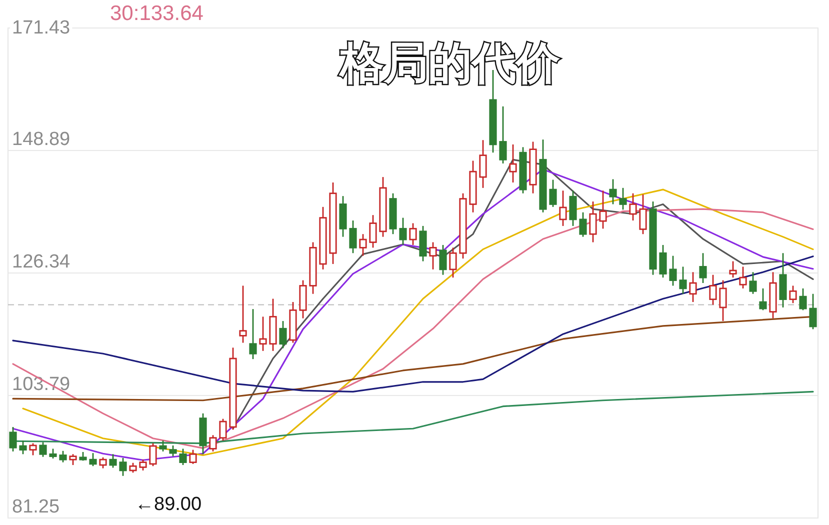 The height and width of the screenshot is (525, 829). Describe the element at coordinates (168, 504) in the screenshot. I see `annotation: ←89.00` at that location.